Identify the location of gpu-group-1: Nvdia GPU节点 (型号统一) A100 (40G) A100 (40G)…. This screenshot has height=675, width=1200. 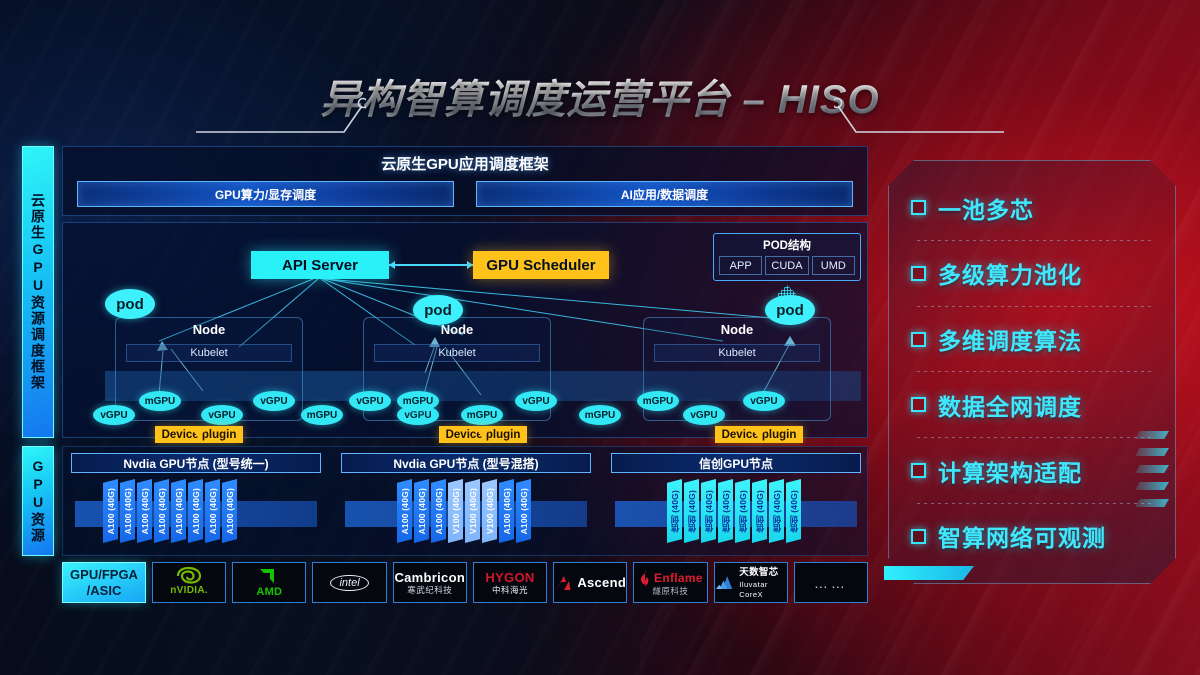
(196, 502).